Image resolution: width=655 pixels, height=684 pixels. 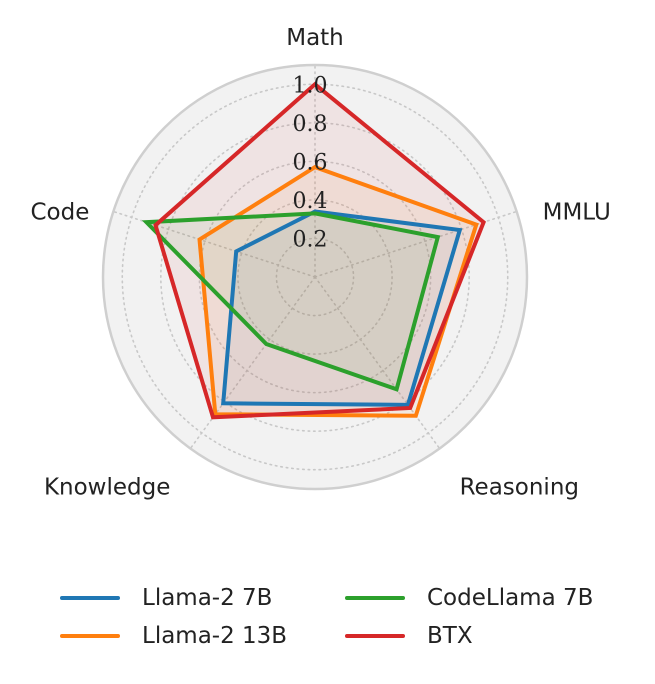 I want to click on tick-label: 1.0, so click(x=310, y=85).